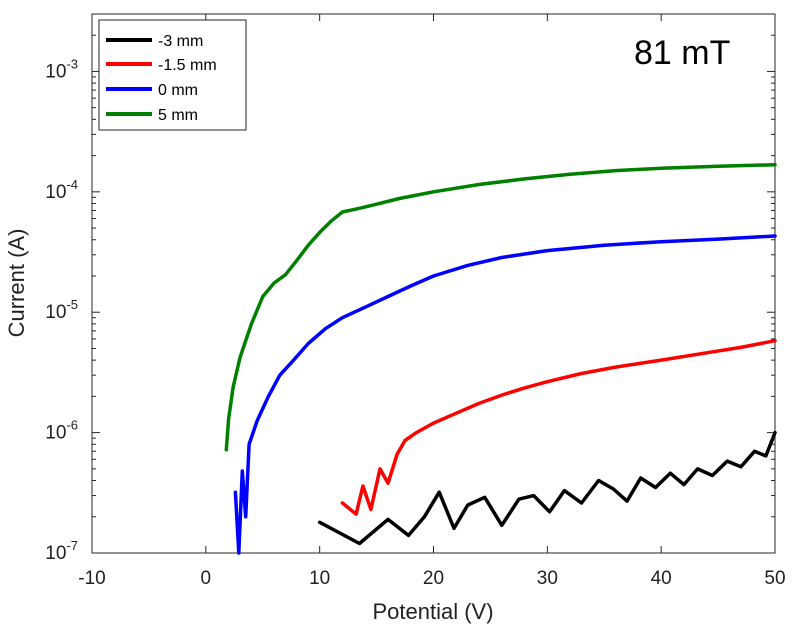 The image size is (795, 630). Describe the element at coordinates (682, 53) in the screenshot. I see `chart-annotation: 81 mT` at that location.